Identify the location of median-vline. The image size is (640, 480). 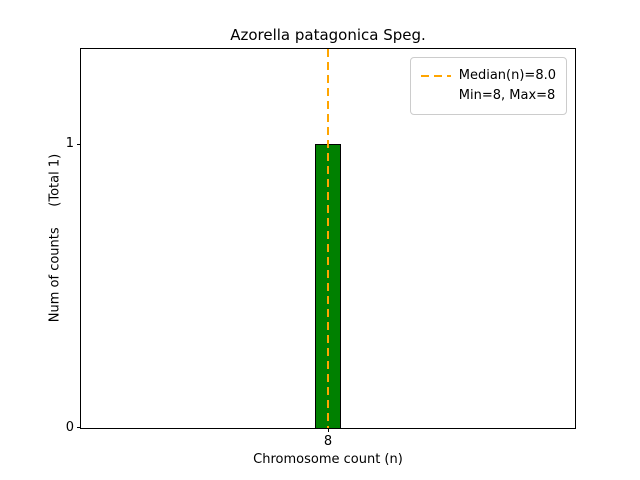
(328, 238).